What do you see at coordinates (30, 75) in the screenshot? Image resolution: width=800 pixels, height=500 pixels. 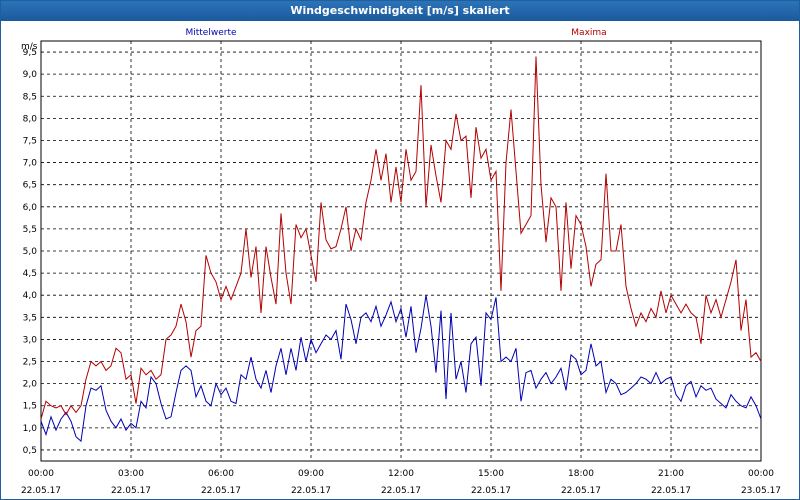 I see `y-tick-label: 9,0` at bounding box center [30, 75].